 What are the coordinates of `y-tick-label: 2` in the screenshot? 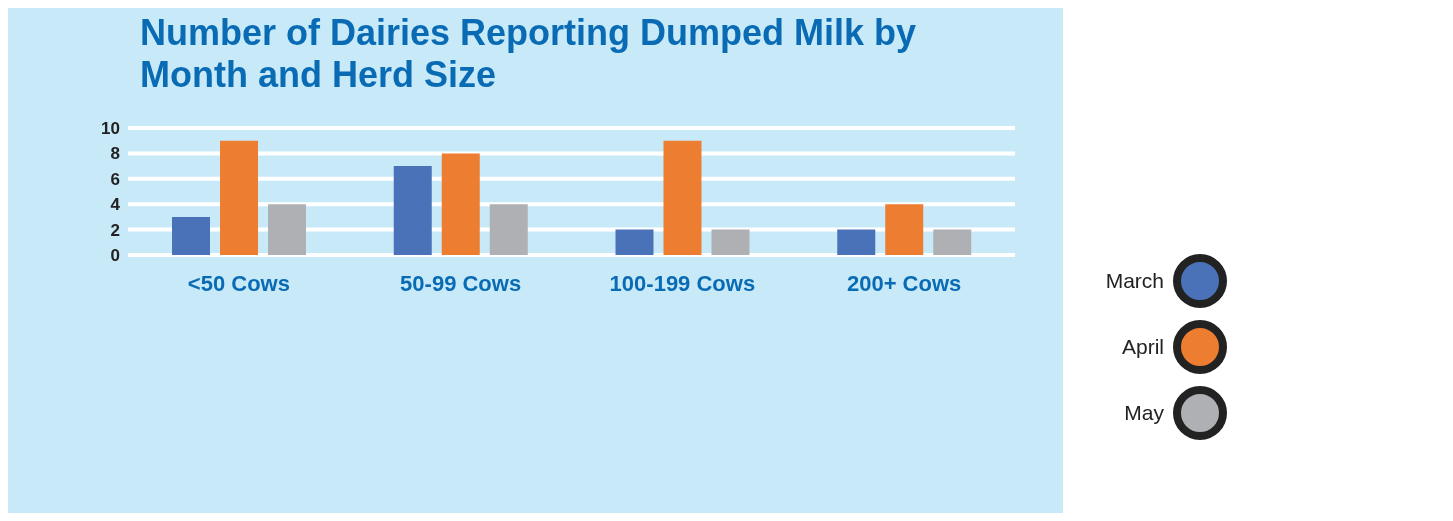 It's located at (115, 230).